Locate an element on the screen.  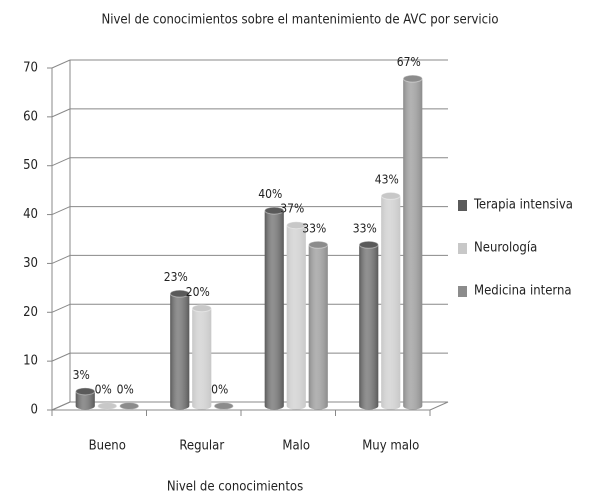
data-label: 67% is located at coordinates (409, 62).